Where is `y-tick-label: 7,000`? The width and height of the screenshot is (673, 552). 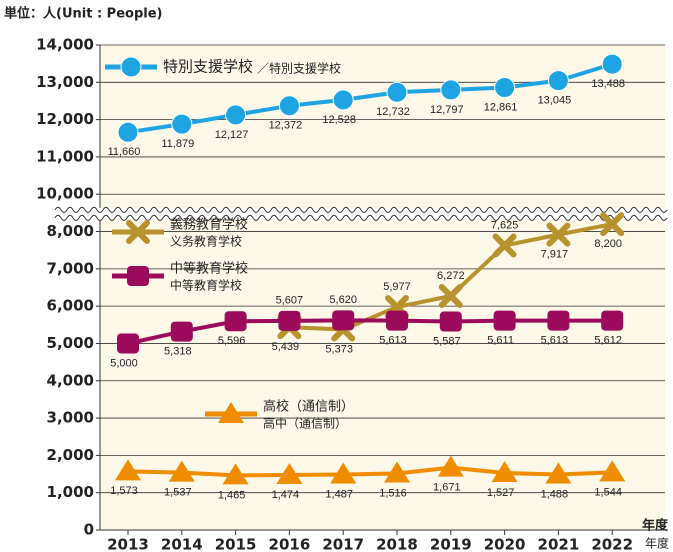 y-tick-label: 7,000 is located at coordinates (70, 268).